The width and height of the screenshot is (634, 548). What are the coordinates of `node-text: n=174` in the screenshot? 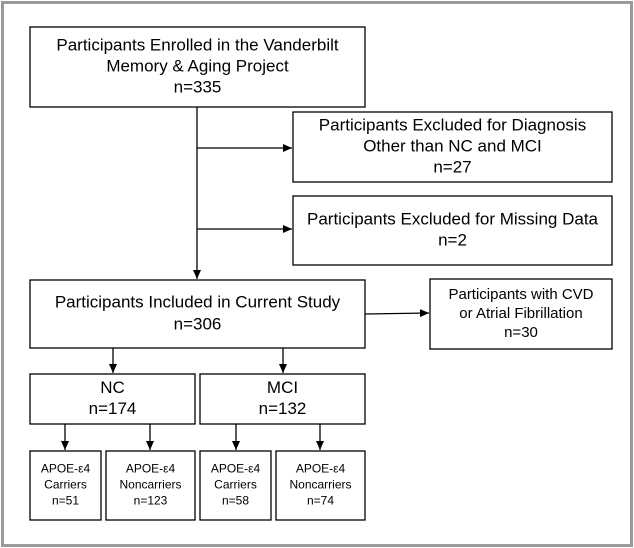 It's located at (113, 408).